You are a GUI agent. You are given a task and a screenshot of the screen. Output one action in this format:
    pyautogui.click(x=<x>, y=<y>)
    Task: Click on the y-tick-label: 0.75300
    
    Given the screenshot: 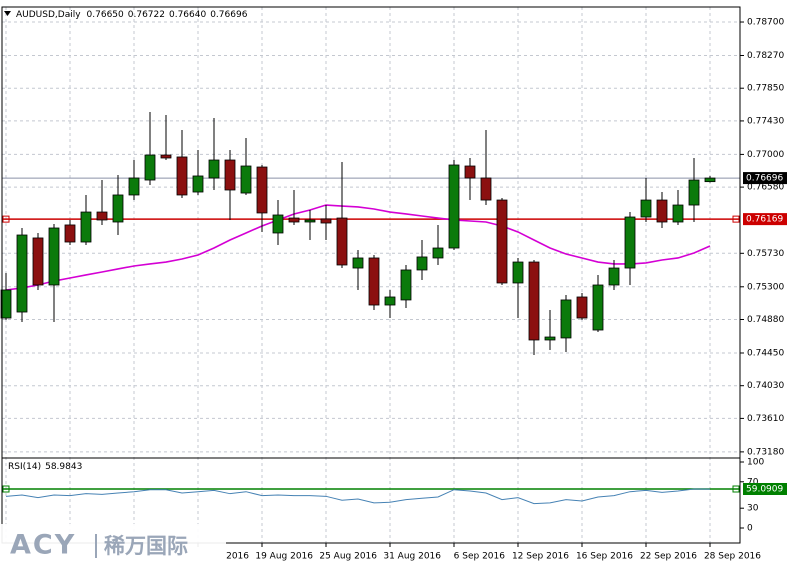 What is the action you would take?
    pyautogui.click(x=765, y=287)
    